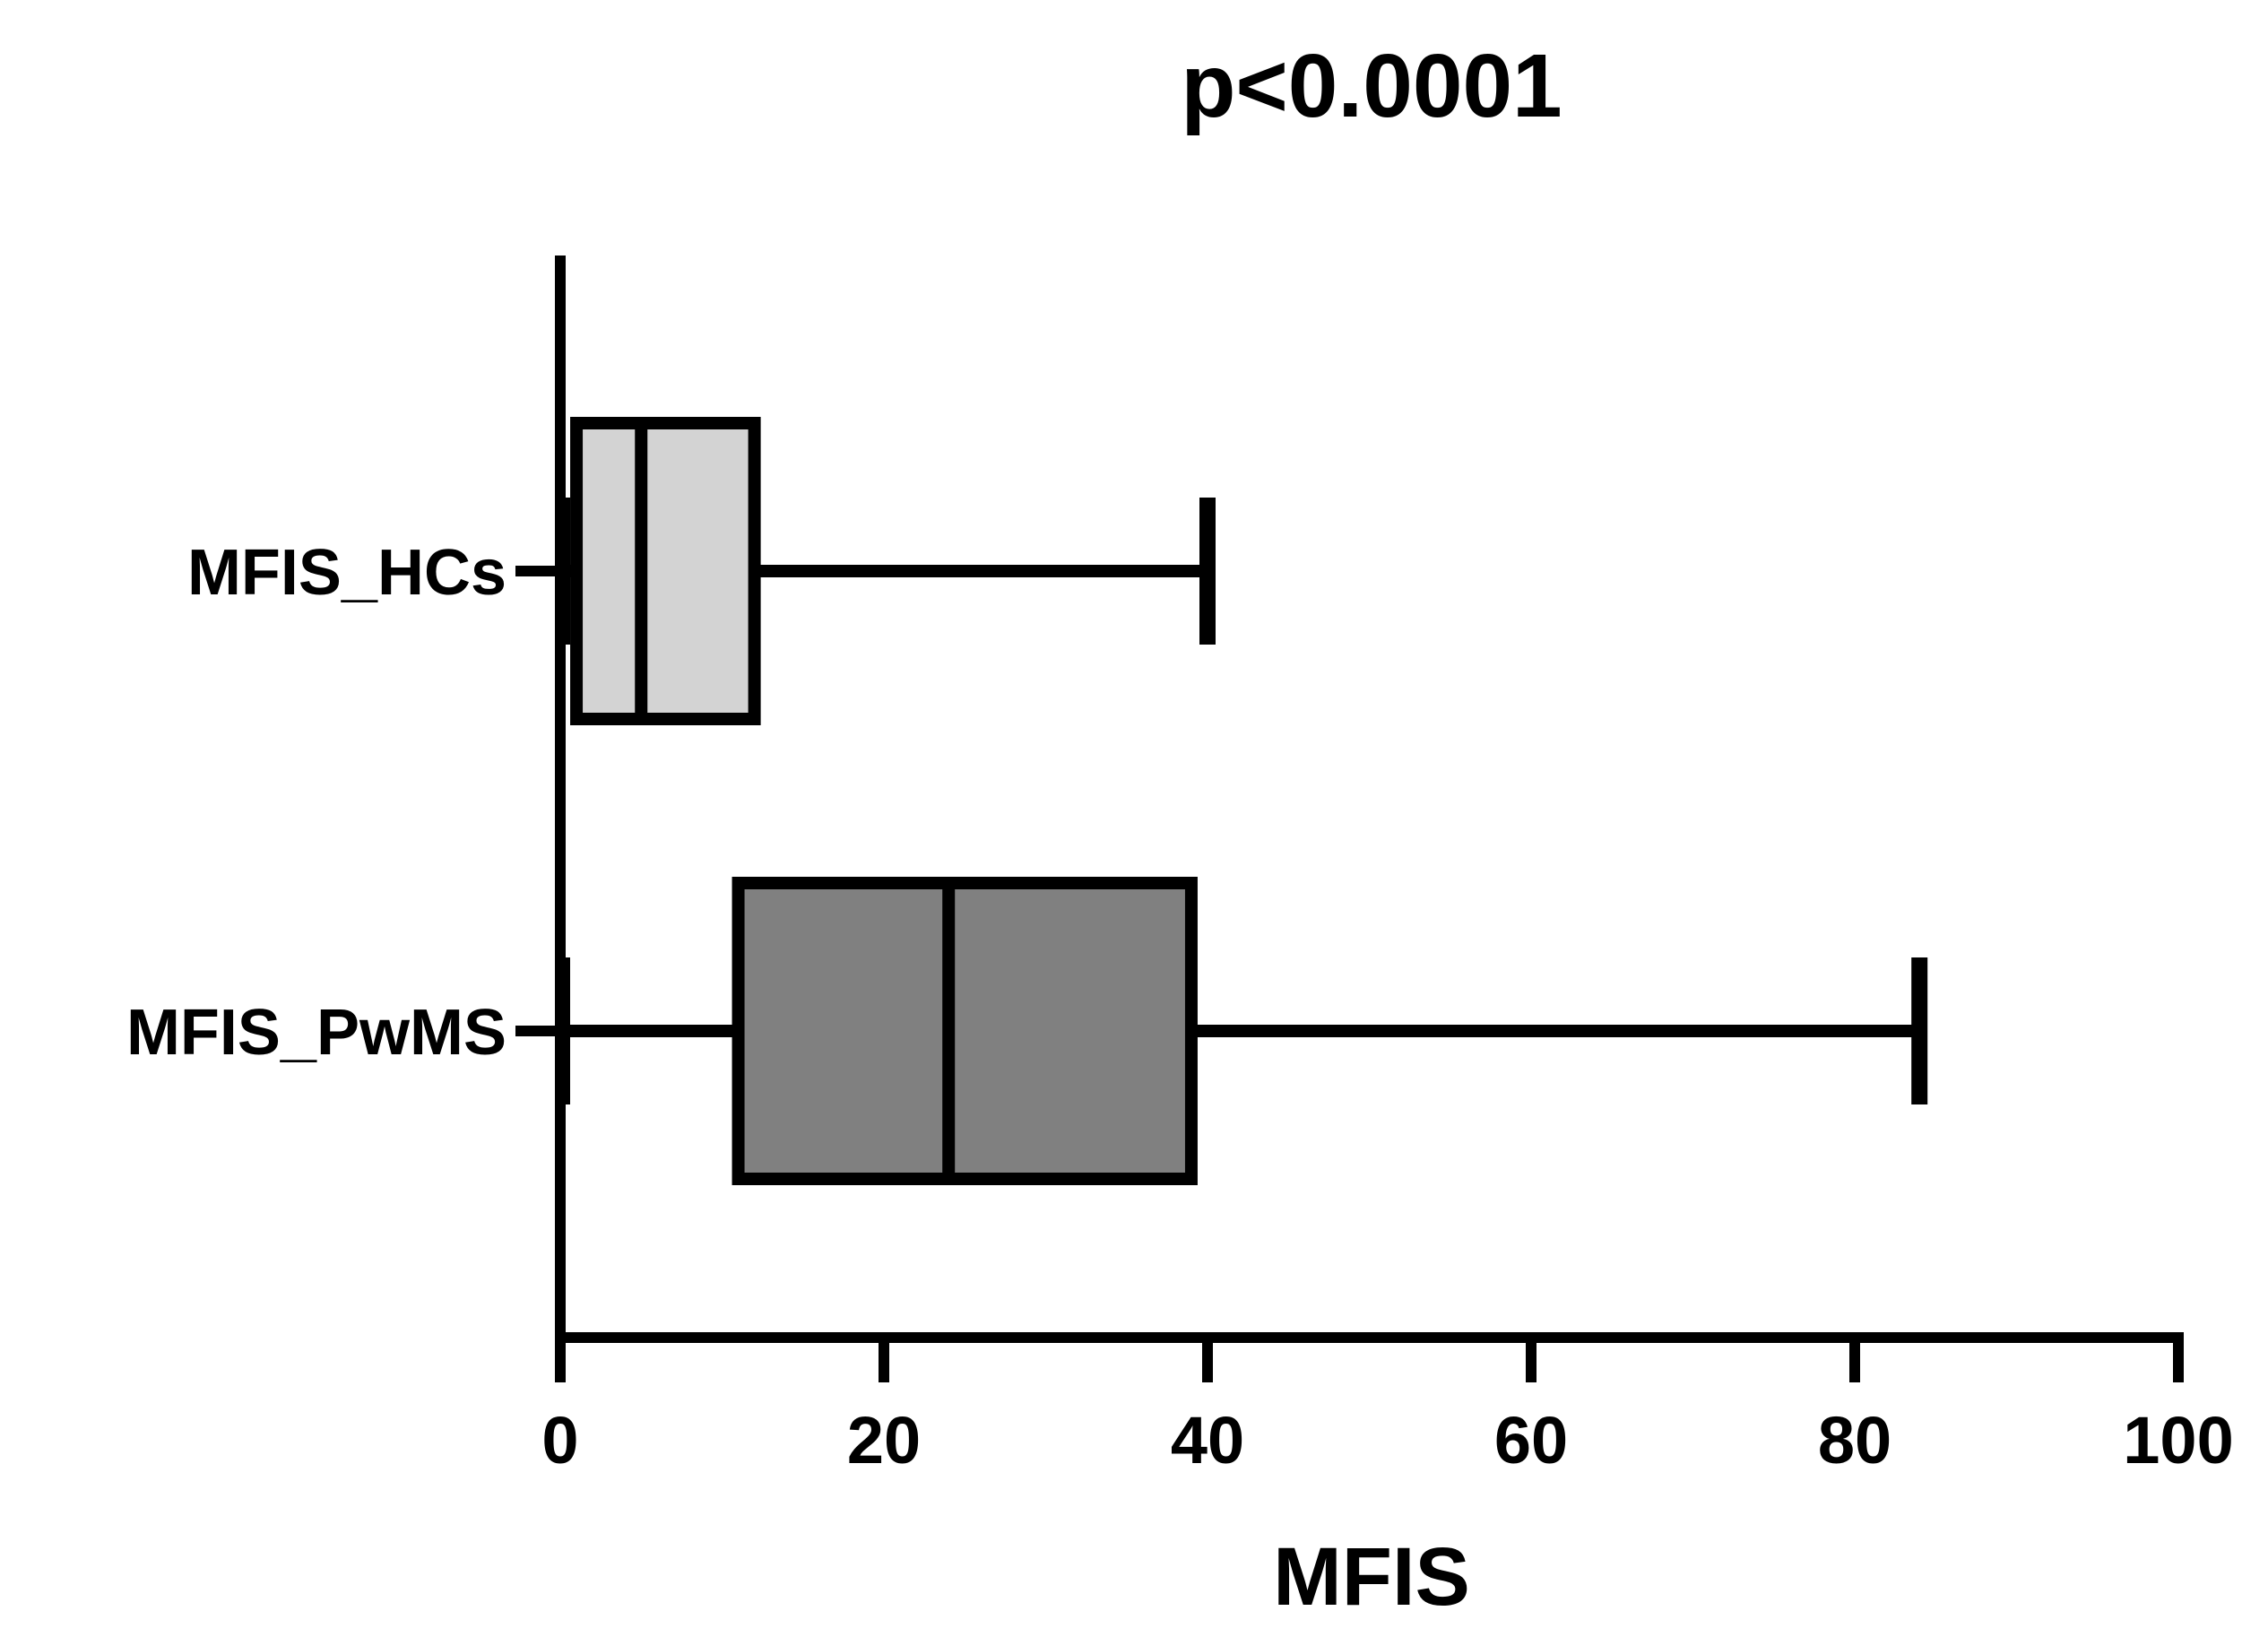  What do you see at coordinates (1371, 1577) in the screenshot?
I see `x-axis-title: MFIS` at bounding box center [1371, 1577].